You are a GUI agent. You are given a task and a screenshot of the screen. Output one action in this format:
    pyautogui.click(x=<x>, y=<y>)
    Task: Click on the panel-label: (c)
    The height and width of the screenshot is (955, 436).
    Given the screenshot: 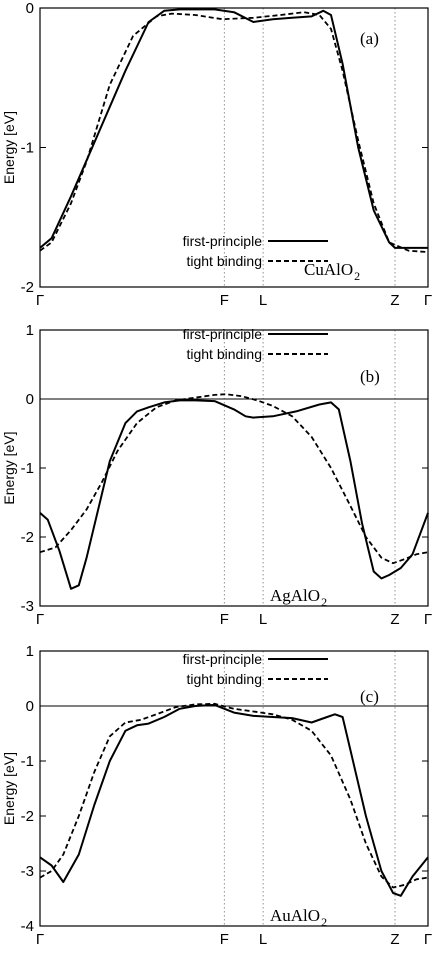 What is the action you would take?
    pyautogui.click(x=369, y=696)
    